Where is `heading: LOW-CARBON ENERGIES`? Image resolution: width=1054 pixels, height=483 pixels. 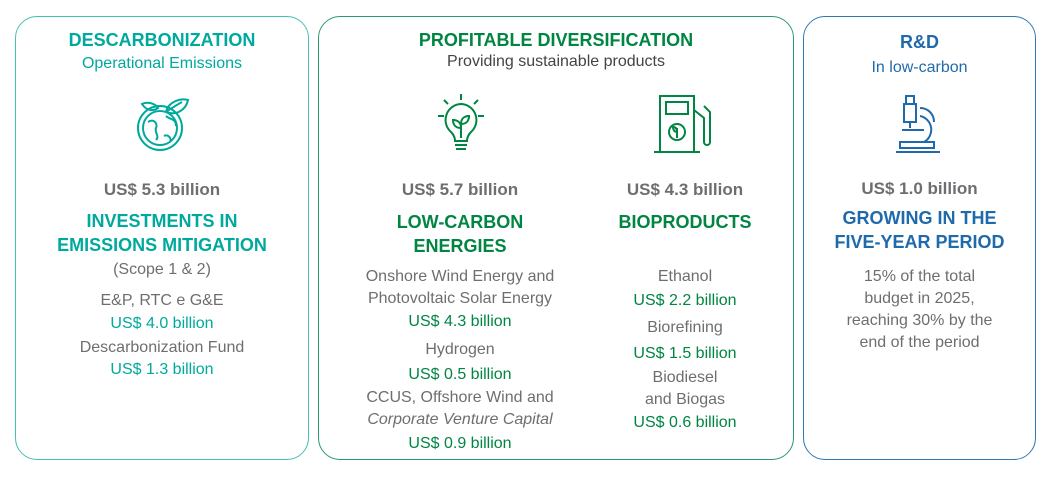 heading: LOW-CARBON ENERGIES is located at coordinates (460, 234).